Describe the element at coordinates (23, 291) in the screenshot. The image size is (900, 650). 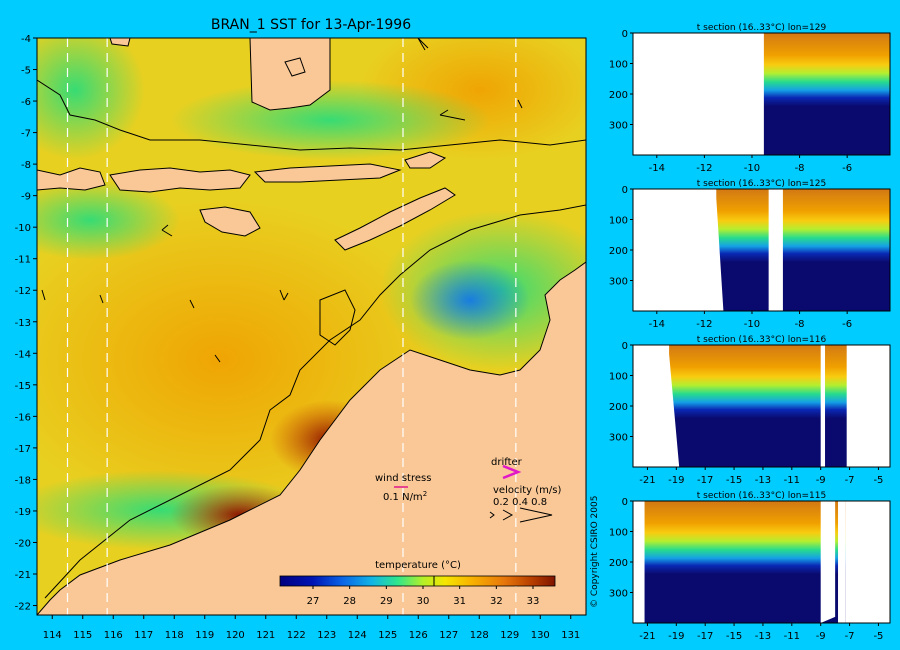
I see `map-y-tick-label: -12` at that location.